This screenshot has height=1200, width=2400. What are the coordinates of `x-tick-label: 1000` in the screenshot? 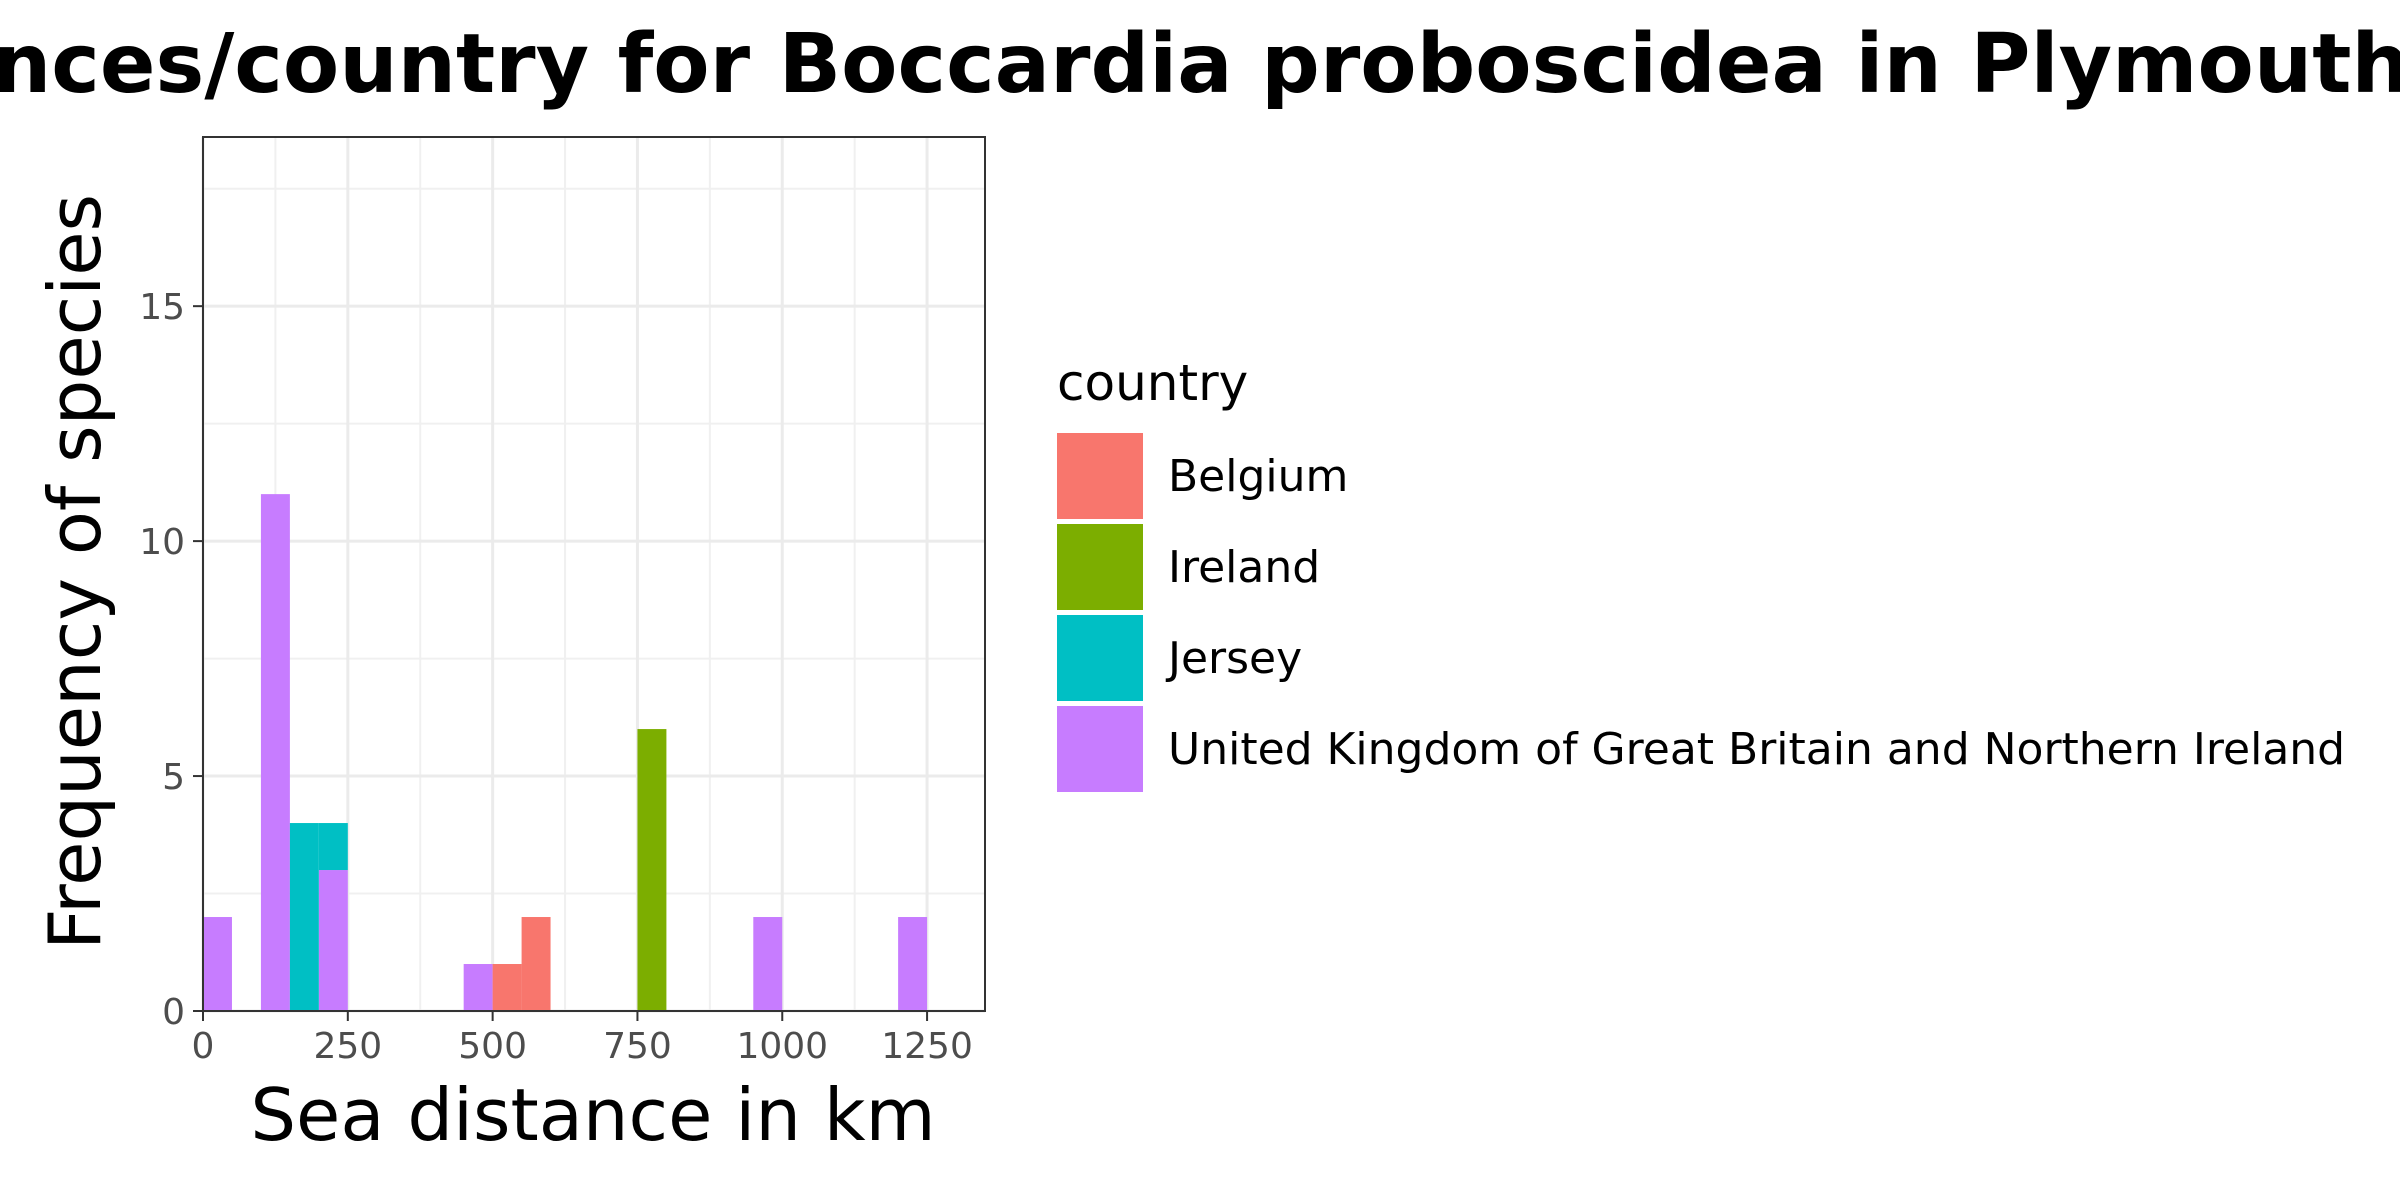 It's located at (782, 1046).